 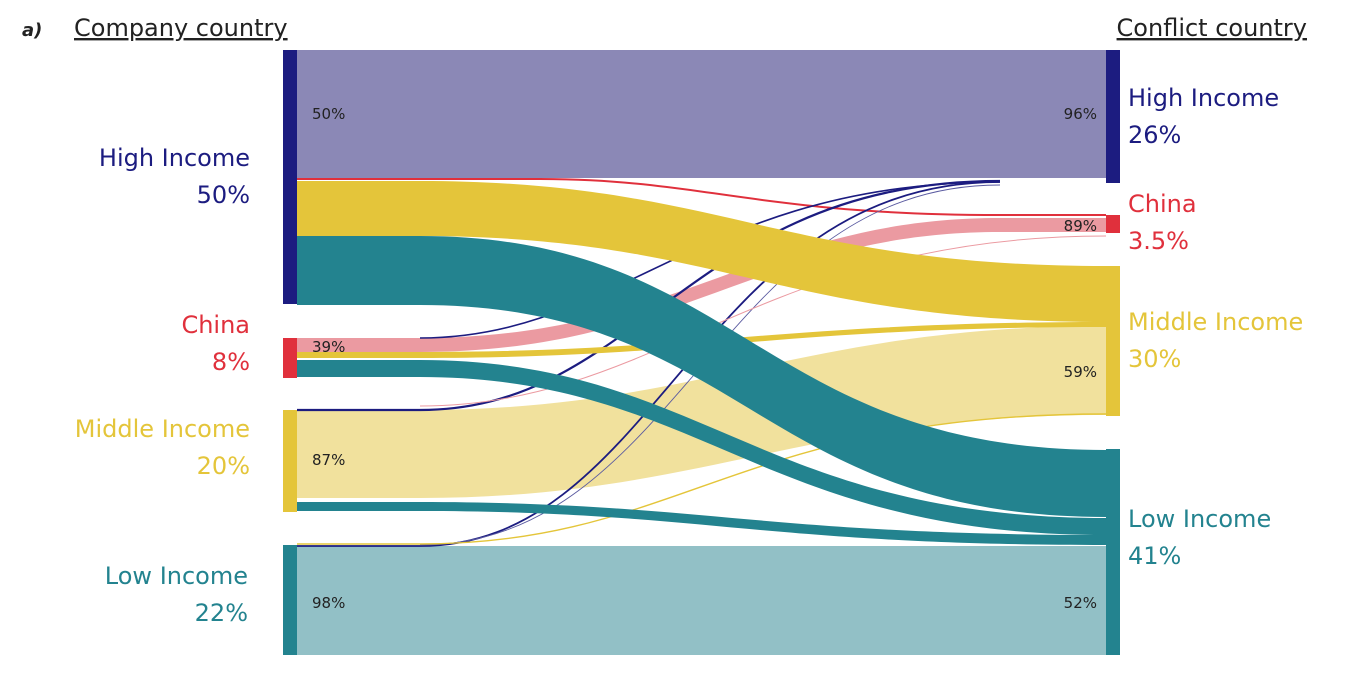 What do you see at coordinates (1154, 135) in the screenshot?
I see `right-share-high-income: 26%` at bounding box center [1154, 135].